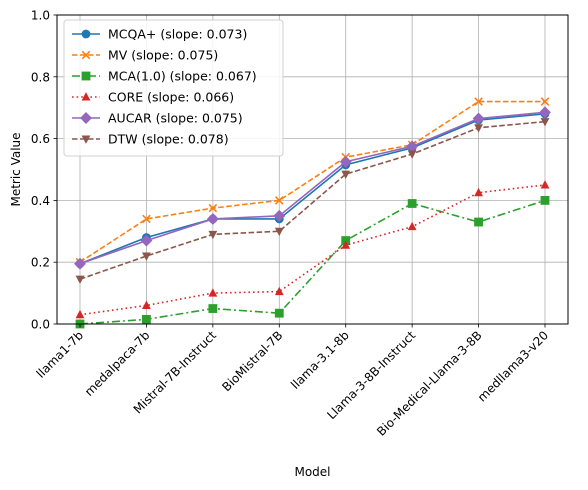 This screenshot has height=490, width=588. I want to click on legend-entry: MV (slope: 0.075), so click(145, 55).